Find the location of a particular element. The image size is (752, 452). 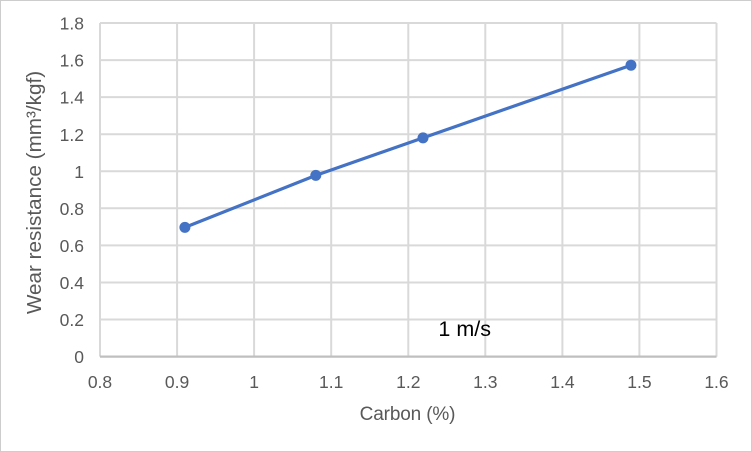

svg-text: Wear resistance (mm³/kgf) is located at coordinates (34, 192).